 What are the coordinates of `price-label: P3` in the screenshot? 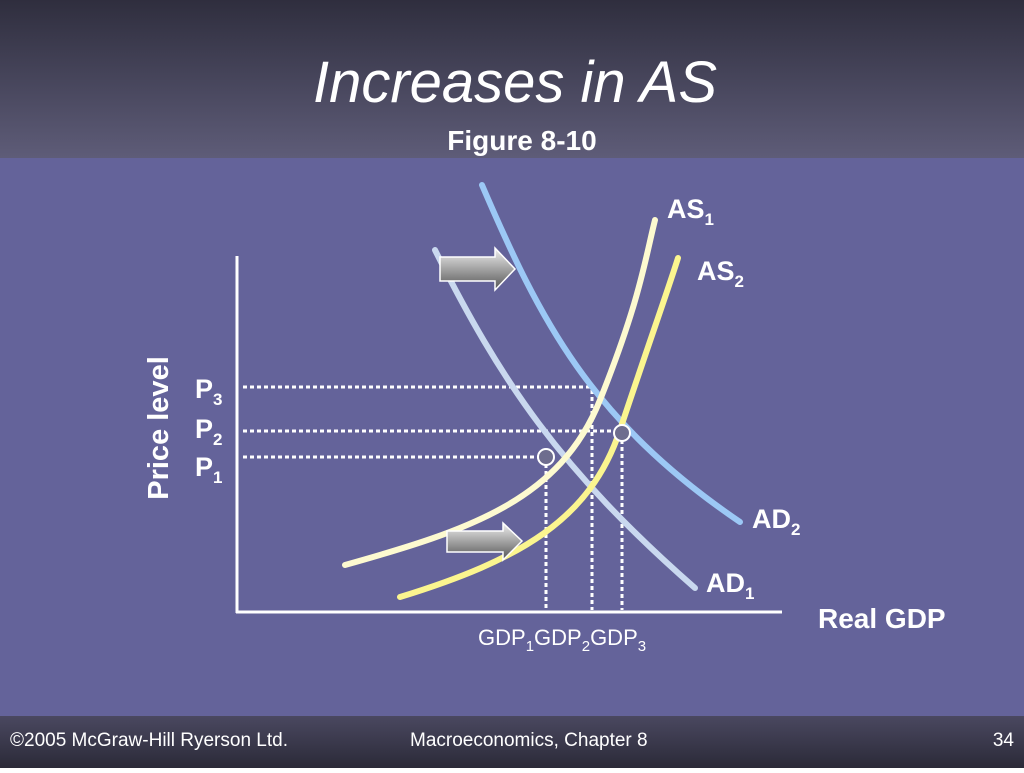 It's located at (208, 391).